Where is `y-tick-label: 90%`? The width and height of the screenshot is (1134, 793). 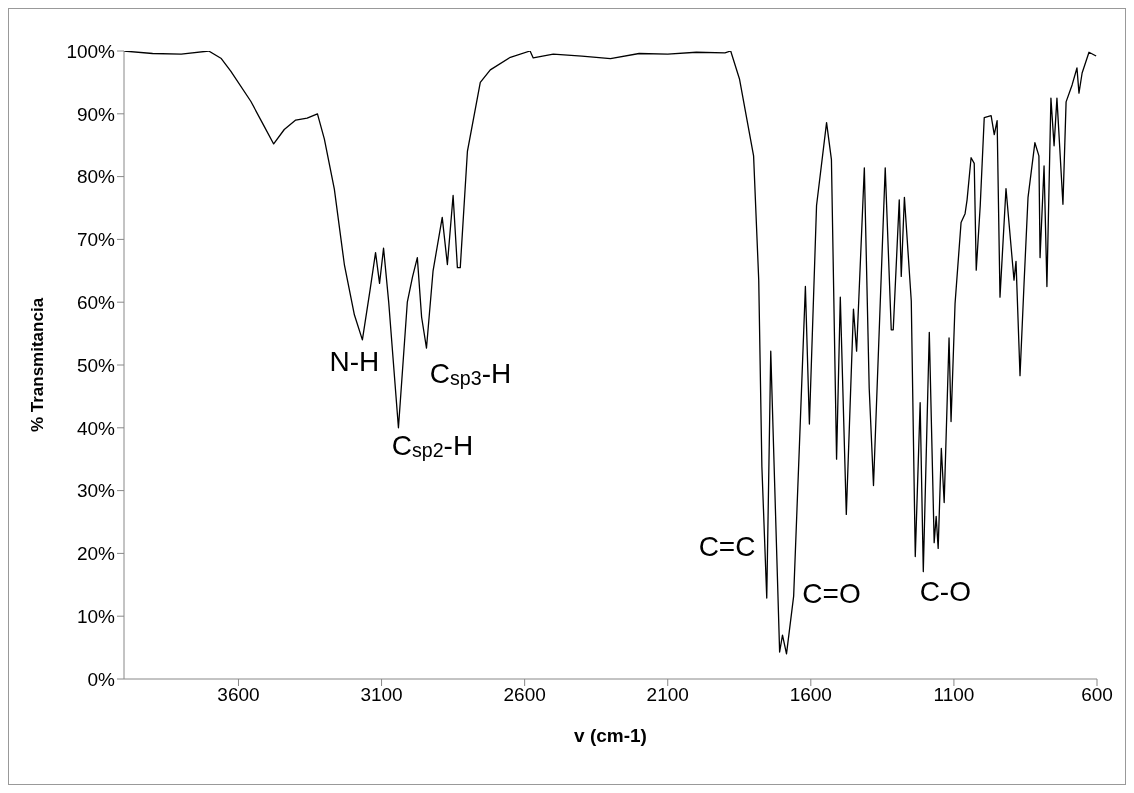
y-tick-label: 90% is located at coordinates (96, 114).